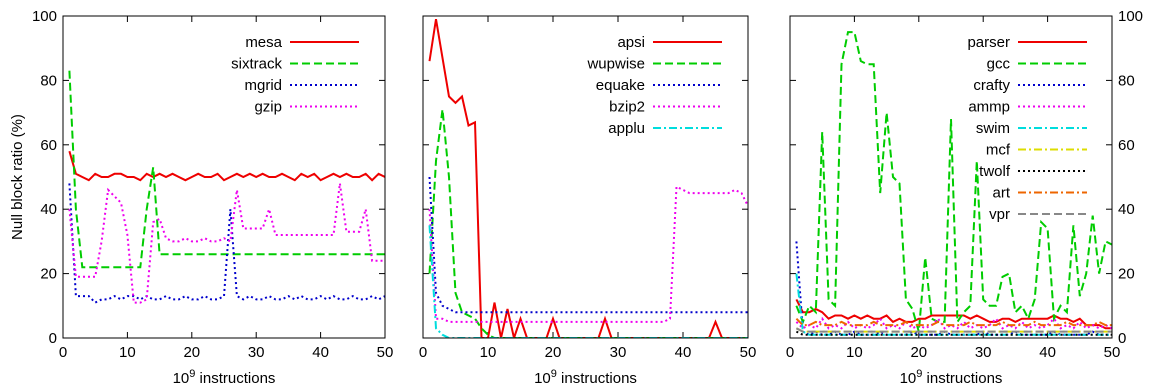 The image size is (1159, 392). Describe the element at coordinates (1122, 338) in the screenshot. I see `y-tick-label-right: 0` at that location.